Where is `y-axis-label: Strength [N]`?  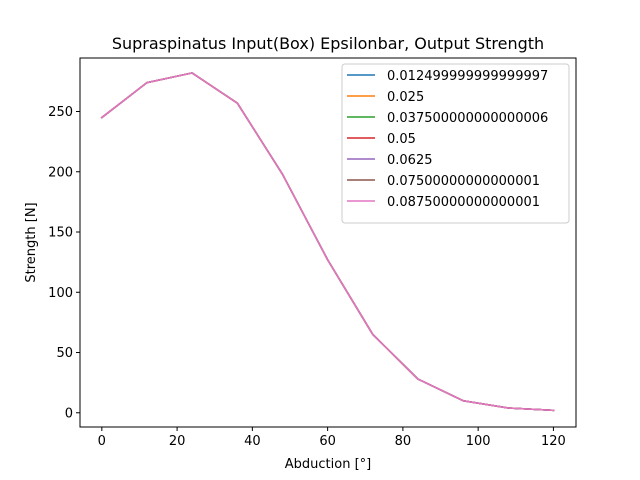
y-axis-label: Strength [N] is located at coordinates (31, 242).